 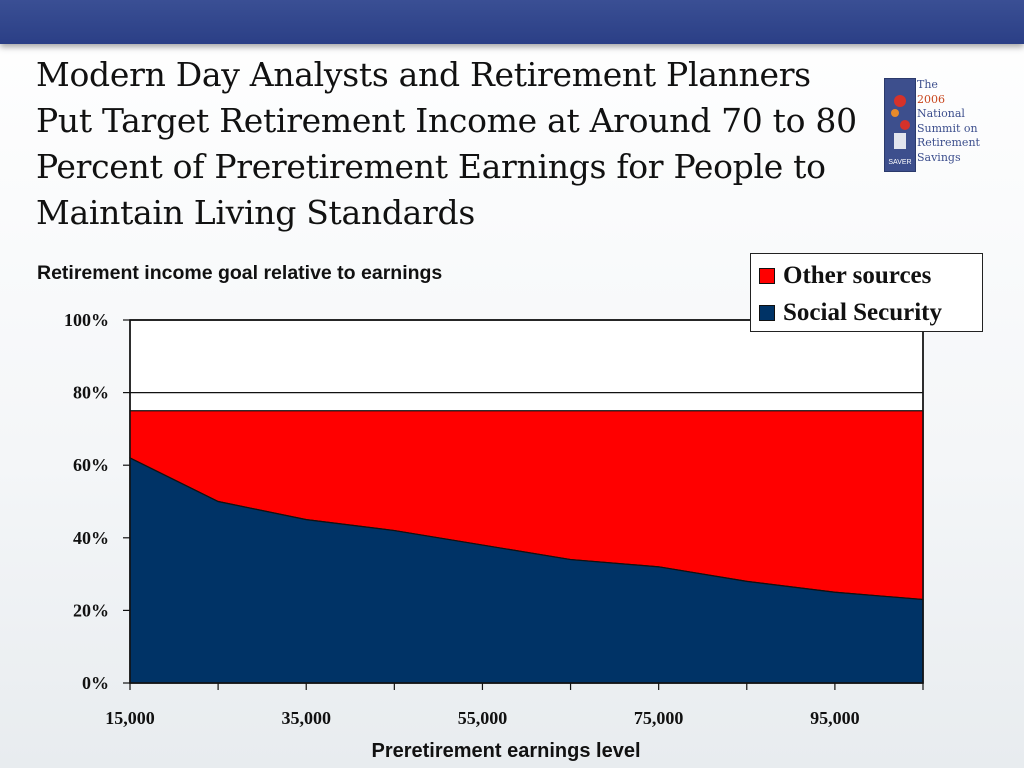 I want to click on legend-label-social-security: Social Security, so click(x=863, y=312).